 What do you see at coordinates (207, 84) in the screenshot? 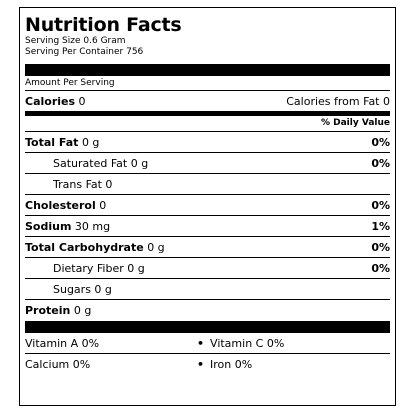
I see `amount-per-serving: Amount Per Serving` at bounding box center [207, 84].